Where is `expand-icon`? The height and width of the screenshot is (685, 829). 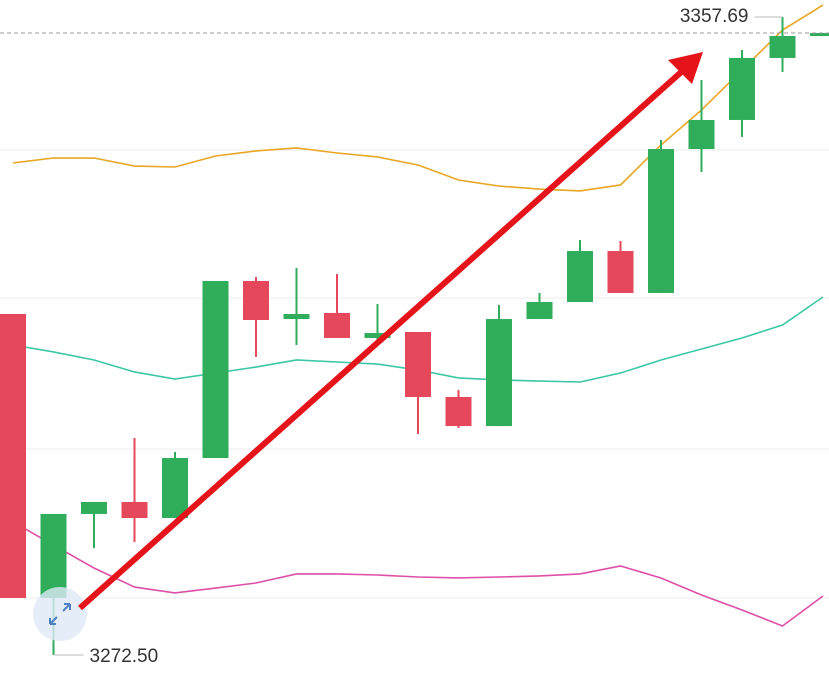
expand-icon is located at coordinates (60, 614).